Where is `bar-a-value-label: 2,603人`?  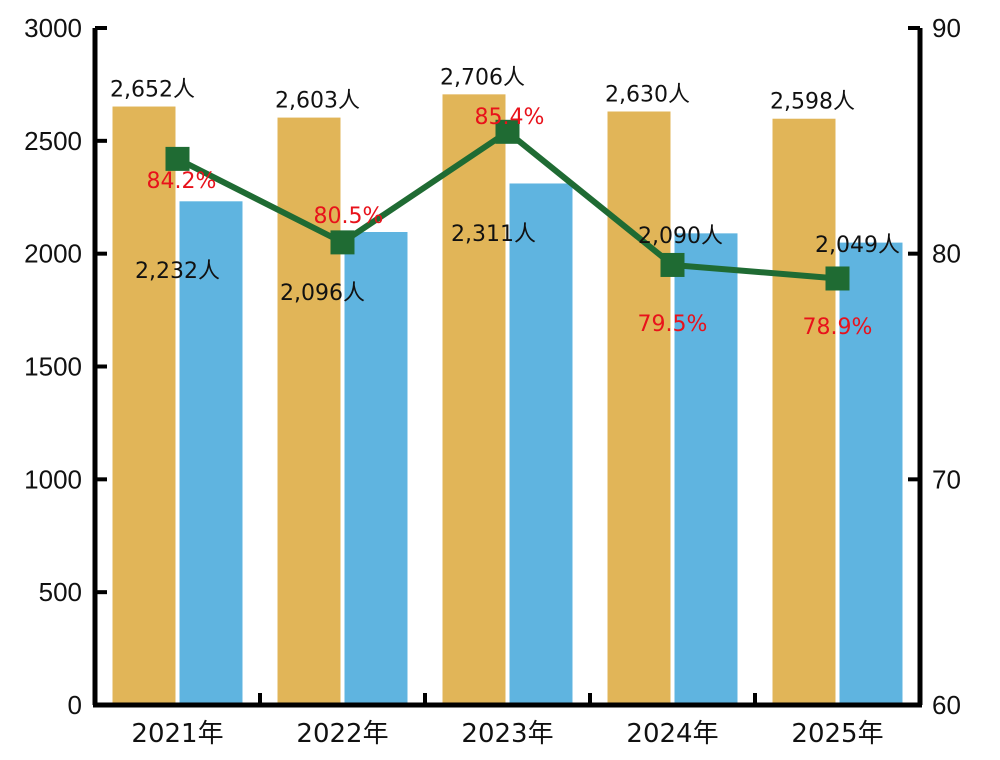 bar-a-value-label: 2,603人 is located at coordinates (317, 101).